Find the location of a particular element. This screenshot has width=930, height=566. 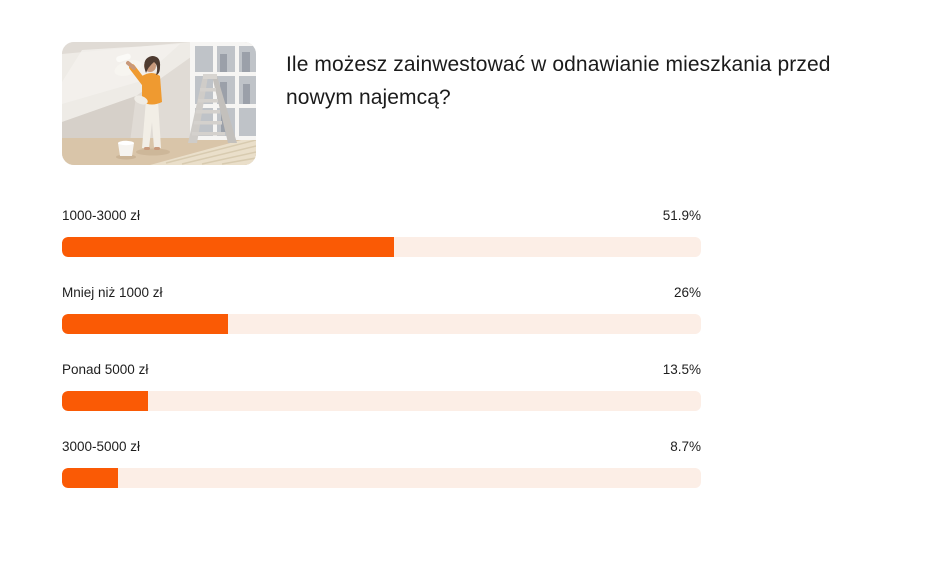

woman-figure is located at coordinates (138, 101).